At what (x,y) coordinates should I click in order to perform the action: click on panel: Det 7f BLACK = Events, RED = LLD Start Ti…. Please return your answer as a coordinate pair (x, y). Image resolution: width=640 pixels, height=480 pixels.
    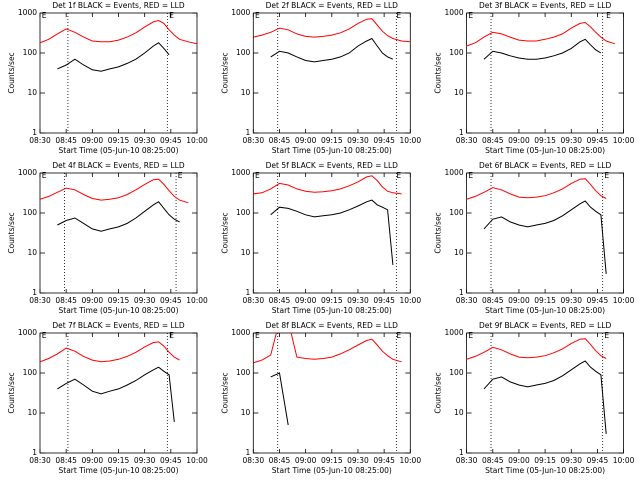
    Looking at the image, I should click on (107, 398).